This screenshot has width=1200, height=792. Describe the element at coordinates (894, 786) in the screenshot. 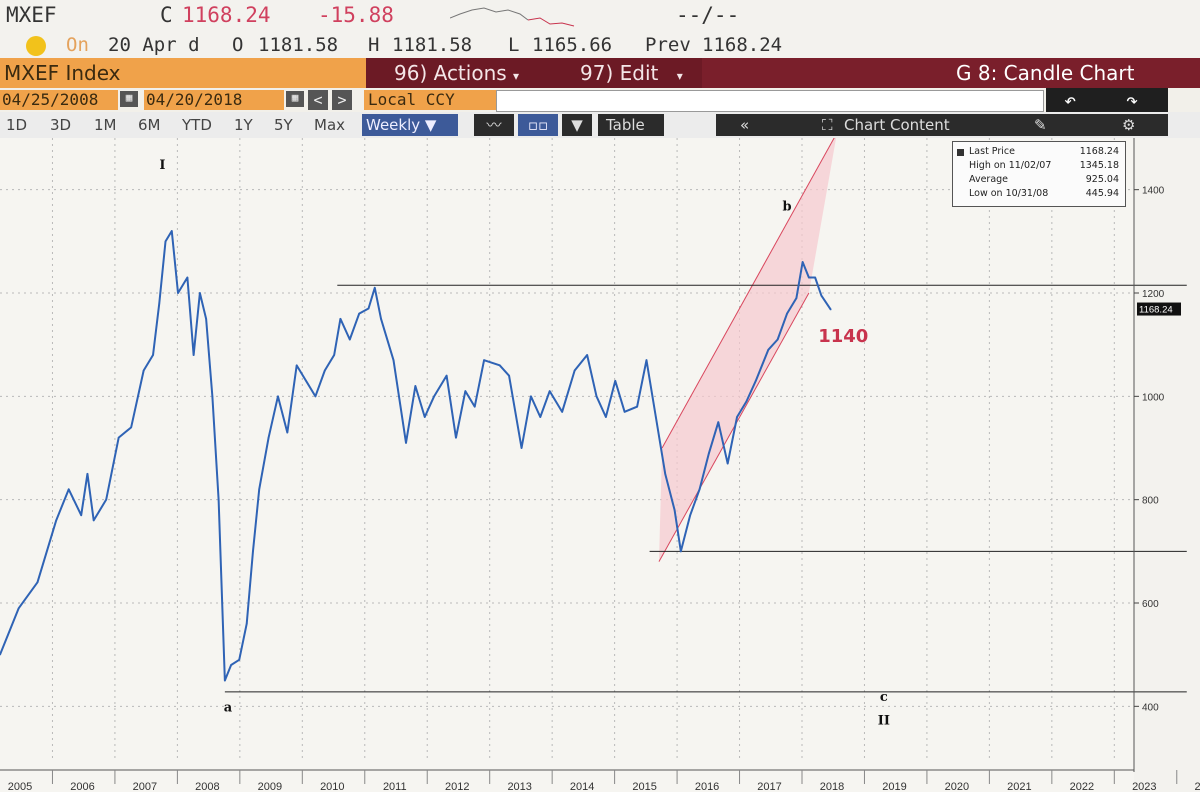

I see `x-tick-label: 2019` at that location.